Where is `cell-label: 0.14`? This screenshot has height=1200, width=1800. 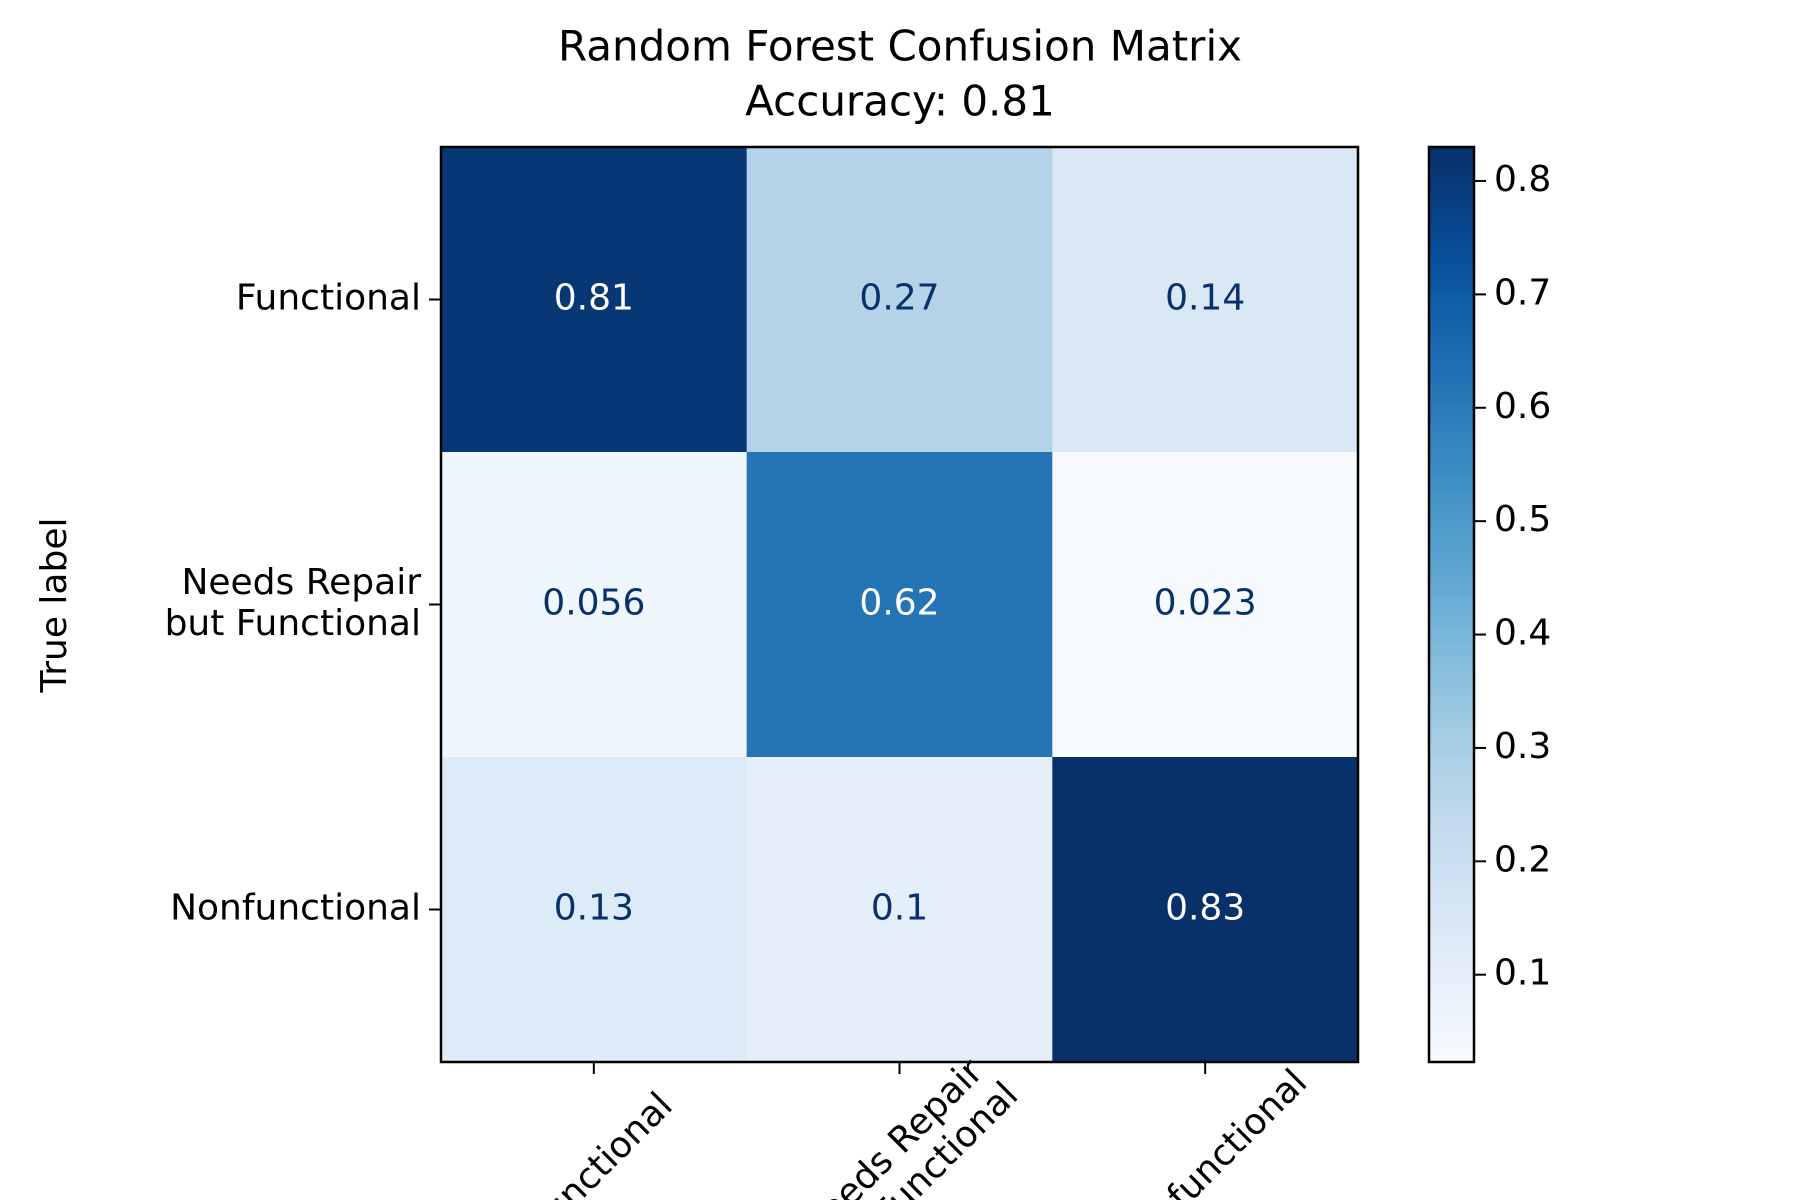
cell-label: 0.14 is located at coordinates (1205, 298).